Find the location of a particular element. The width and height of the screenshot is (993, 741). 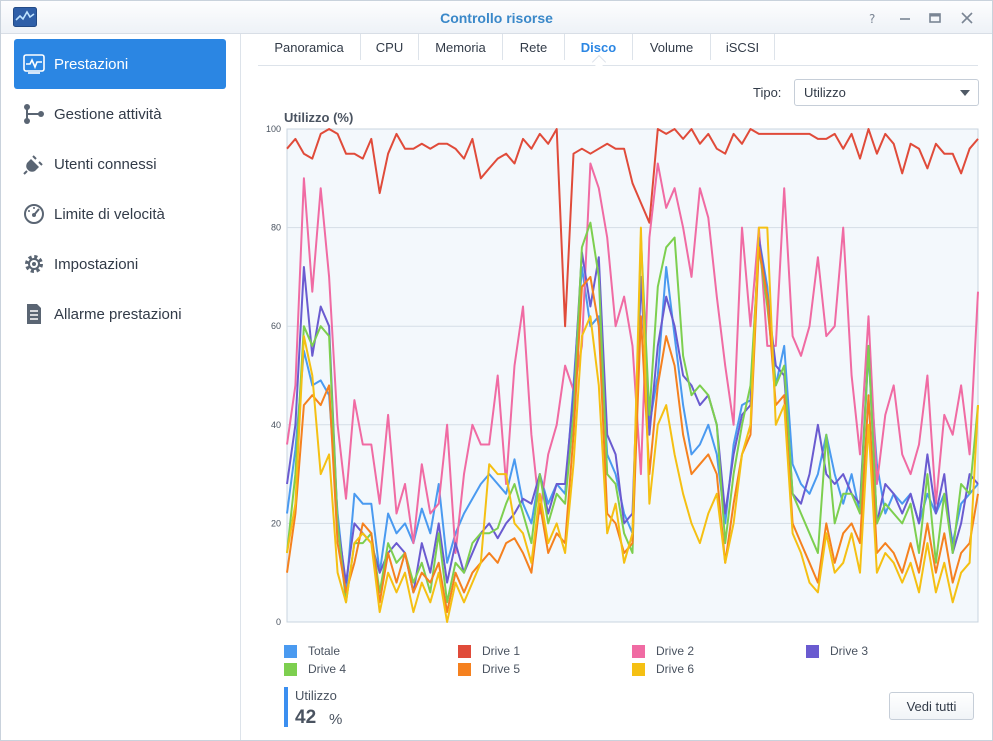

tab-rete: Rete is located at coordinates (534, 47).